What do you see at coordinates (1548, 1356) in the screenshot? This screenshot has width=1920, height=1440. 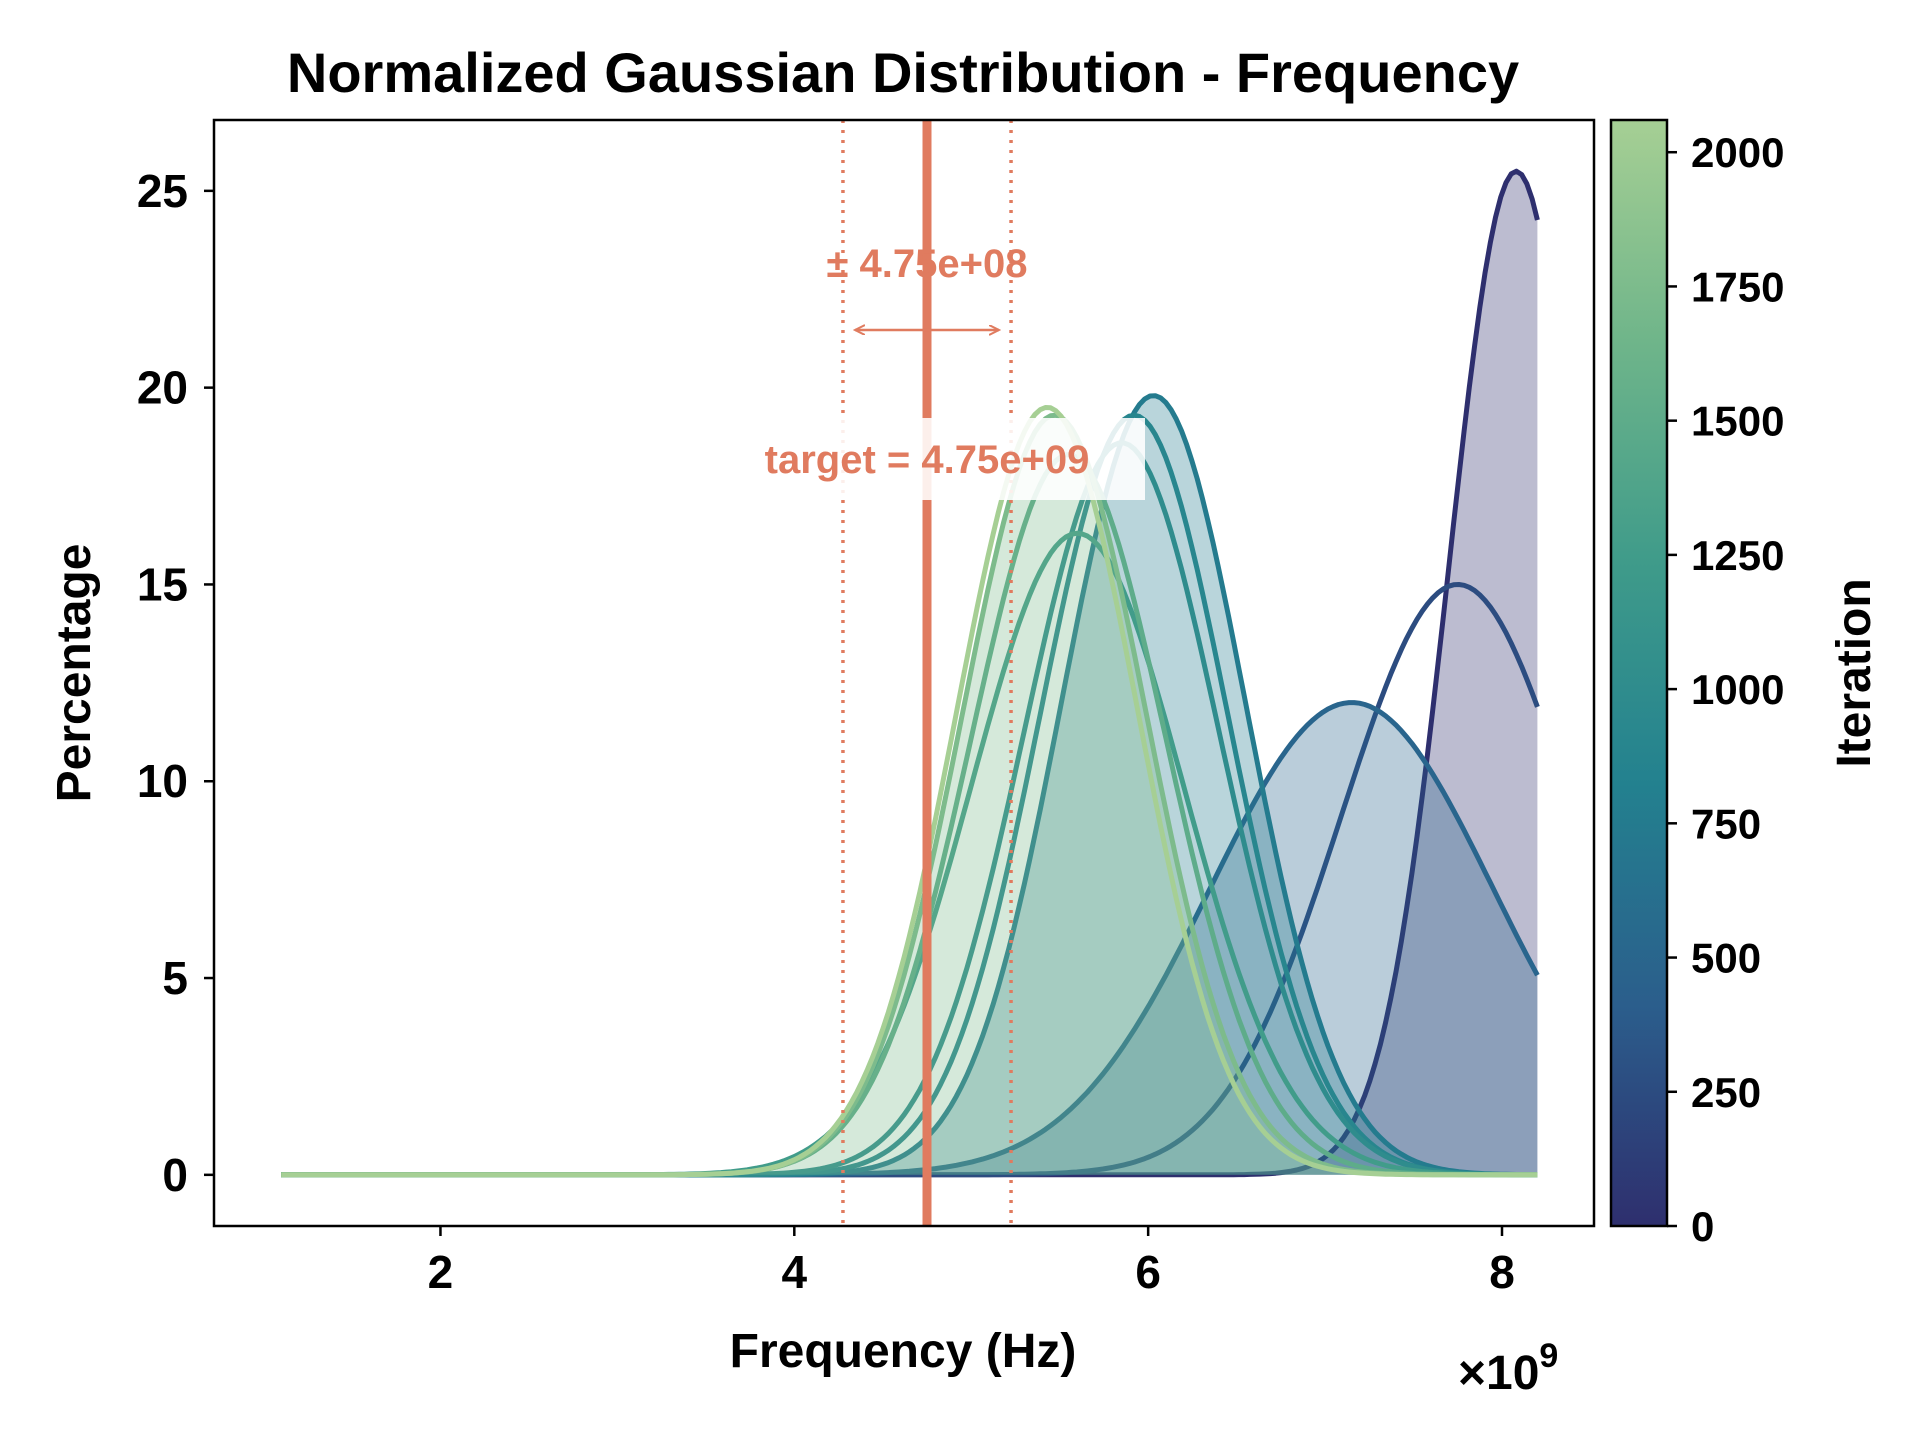 I see `x-multiplier-exponent: 9` at bounding box center [1548, 1356].